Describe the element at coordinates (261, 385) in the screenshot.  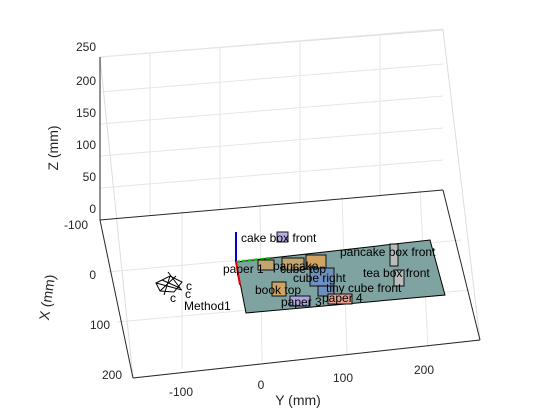
I see `y-tick-label: 0` at that location.